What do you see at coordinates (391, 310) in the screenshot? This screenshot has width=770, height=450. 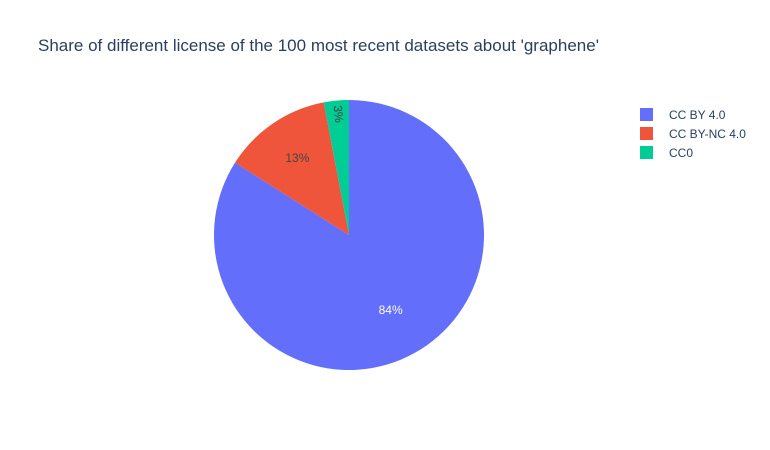 I see `pie-slice-label: 84%` at bounding box center [391, 310].